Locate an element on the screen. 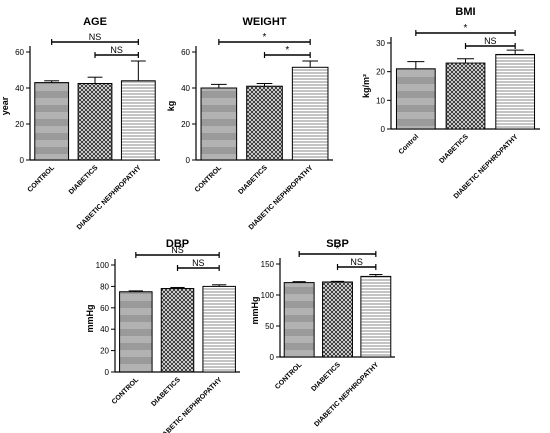 Image resolution: width=550 pixels, height=433 pixels. y-axis-label: kg/m² is located at coordinates (366, 86).